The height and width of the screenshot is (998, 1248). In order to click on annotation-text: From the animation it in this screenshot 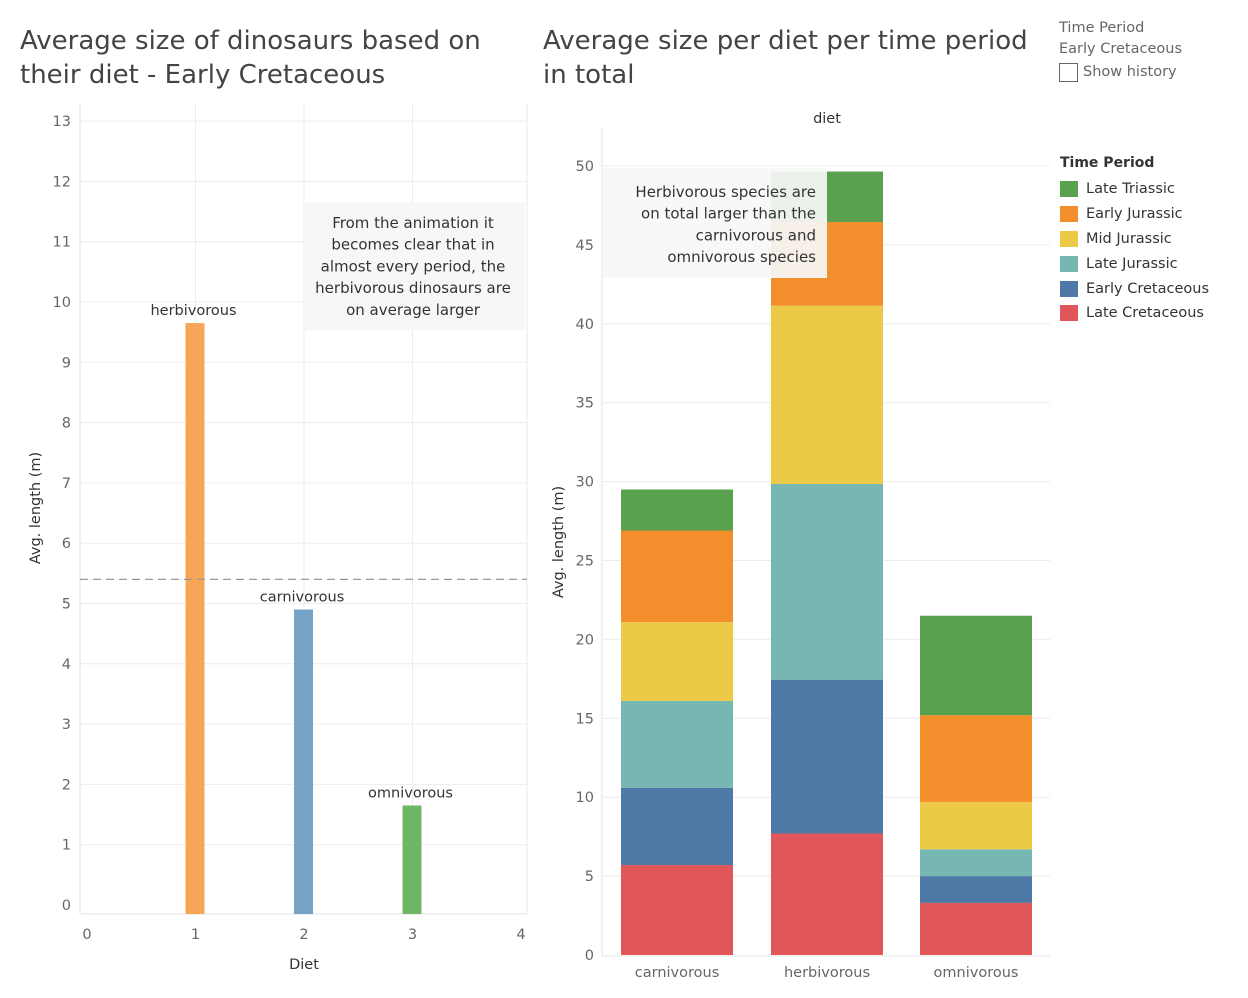, I will do `click(413, 223)`.